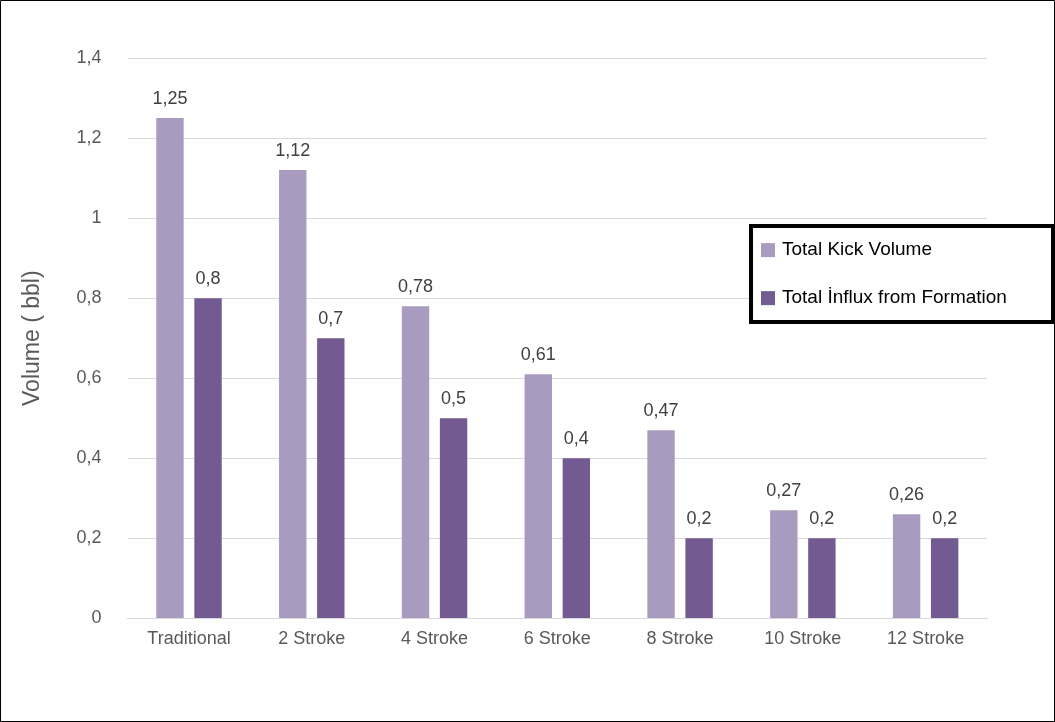 Image resolution: width=1055 pixels, height=722 pixels. Describe the element at coordinates (312, 638) in the screenshot. I see `x-tick-label: 2 Stroke` at that location.